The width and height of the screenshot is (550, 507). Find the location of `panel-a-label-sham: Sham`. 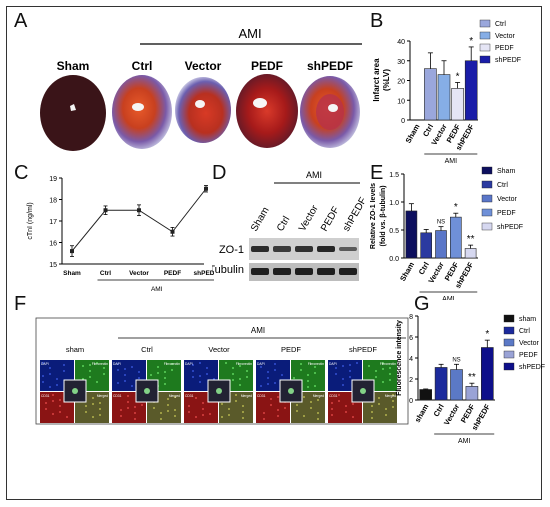

panel-a-label-sham: Sham is located at coordinates (73, 66).